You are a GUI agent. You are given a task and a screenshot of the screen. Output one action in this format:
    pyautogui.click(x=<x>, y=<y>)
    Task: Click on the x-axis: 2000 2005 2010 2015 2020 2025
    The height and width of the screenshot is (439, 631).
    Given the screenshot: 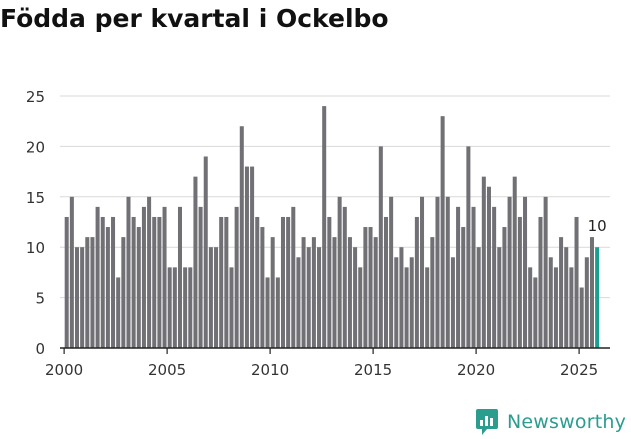 What is the action you would take?
    pyautogui.click(x=327, y=363)
    